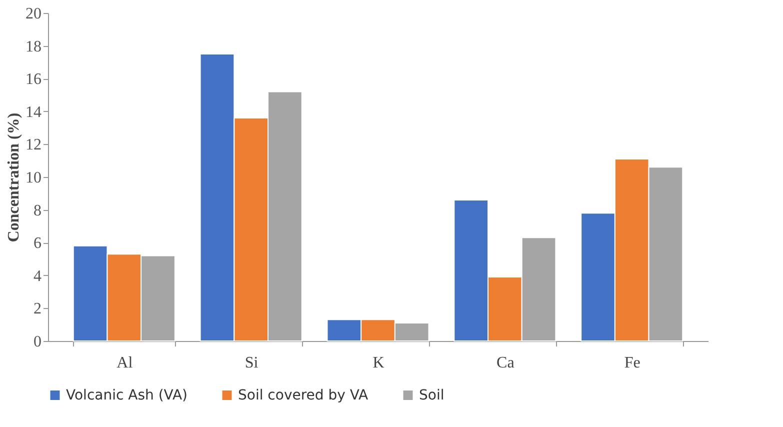  I want to click on x-tick-label: K, so click(378, 363).